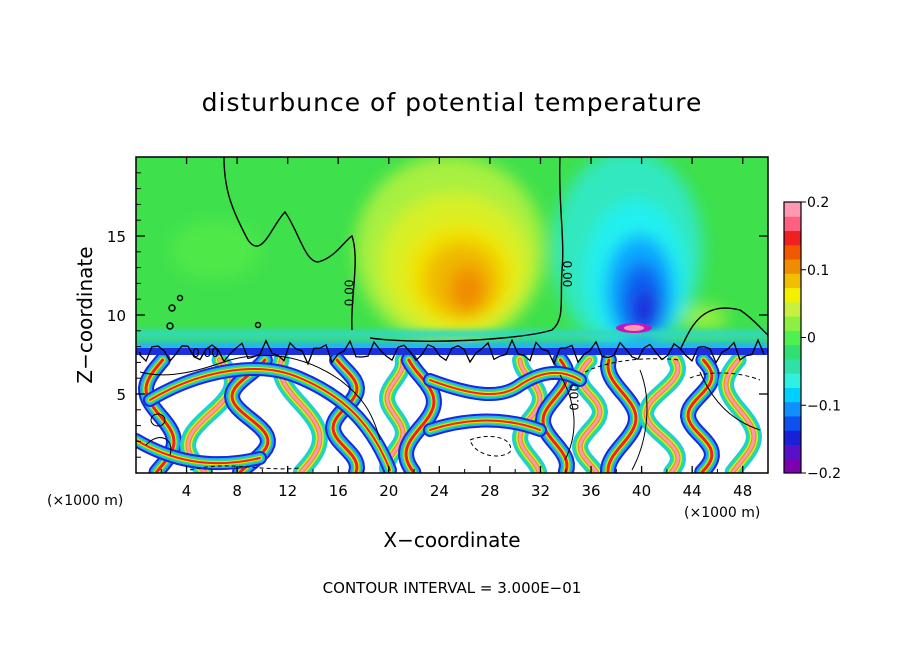 This screenshot has height=654, width=904. Describe the element at coordinates (540, 491) in the screenshot. I see `x-tick-label: 32` at that location.